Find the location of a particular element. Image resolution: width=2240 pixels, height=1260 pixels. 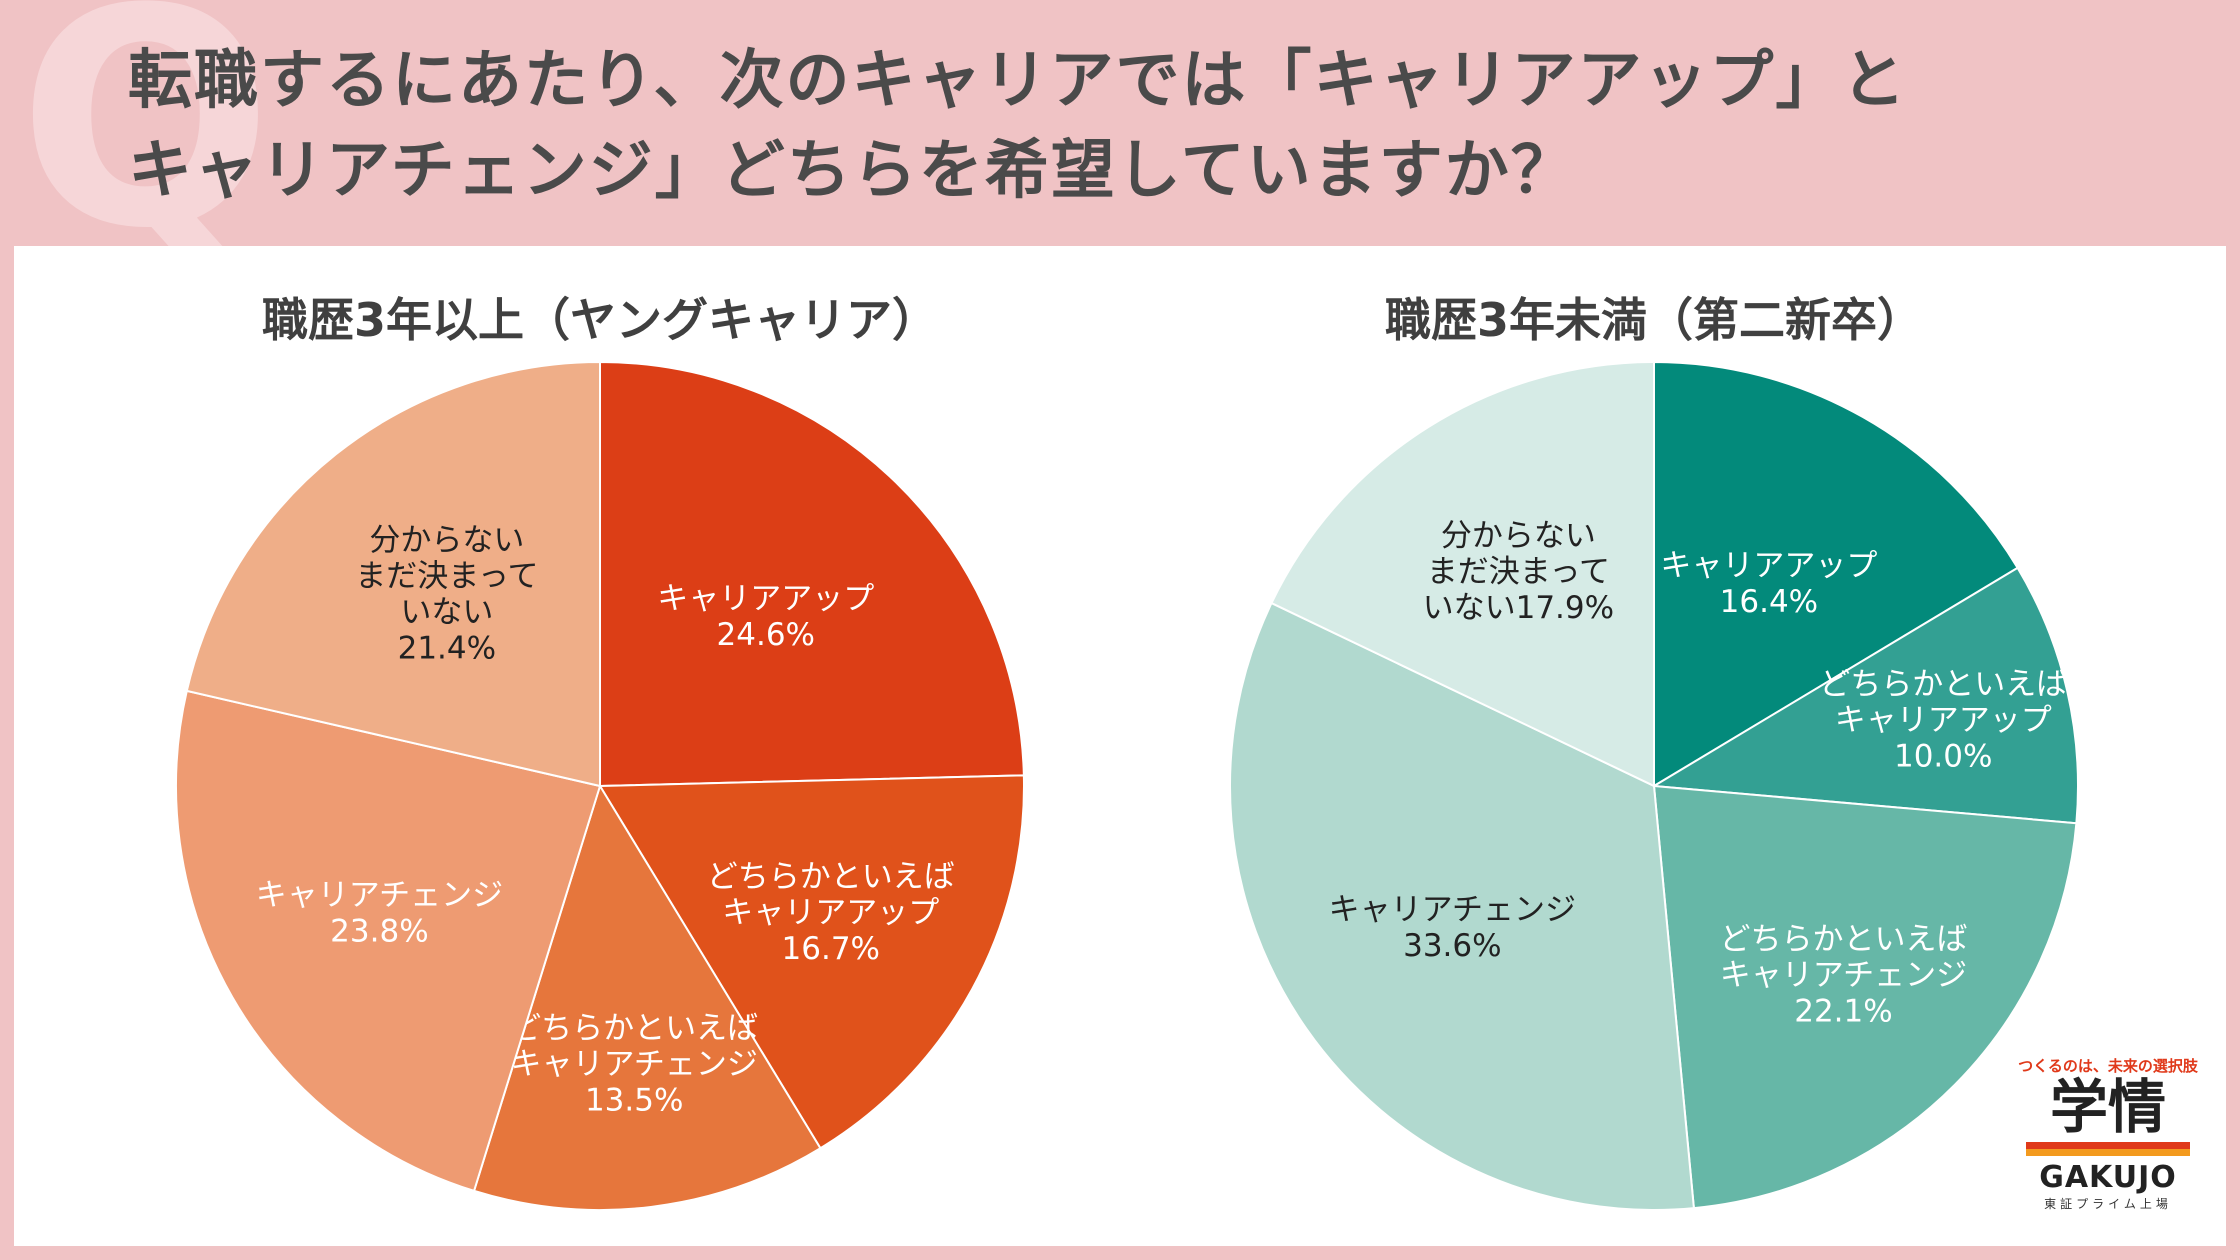

slice-label-1-2-0: どちらかといえば is located at coordinates (1843, 939).